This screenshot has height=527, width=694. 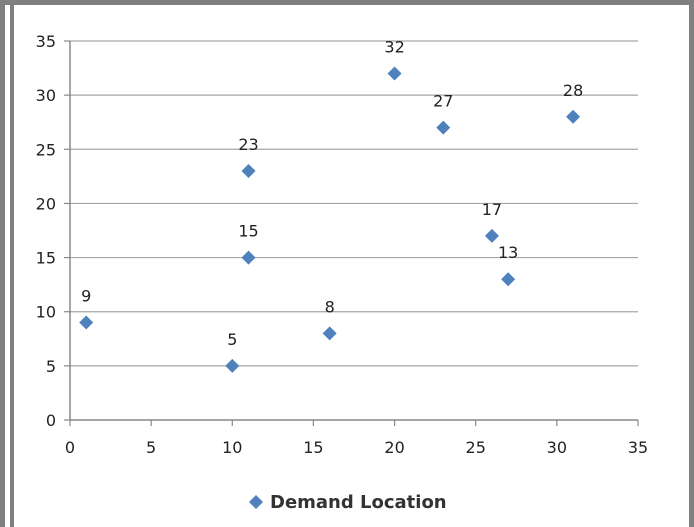 I want to click on y-tick-label: 15, so click(x=46, y=258).